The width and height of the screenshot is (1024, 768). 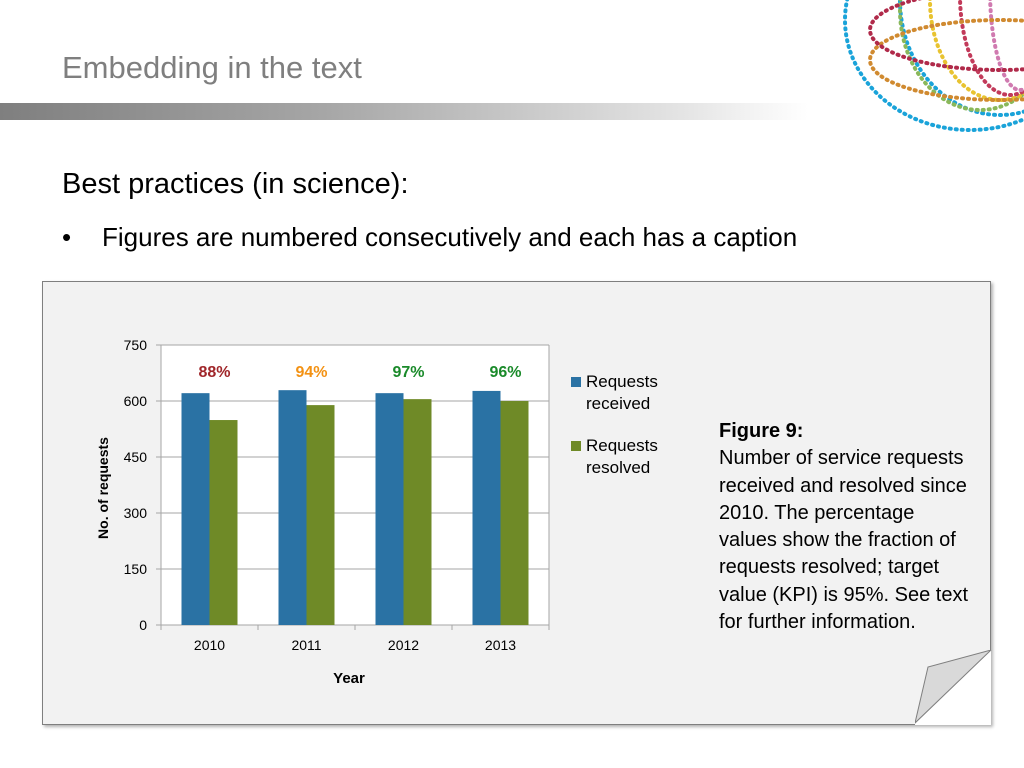 What do you see at coordinates (761, 431) in the screenshot?
I see `caption-label: Figure 9:` at bounding box center [761, 431].